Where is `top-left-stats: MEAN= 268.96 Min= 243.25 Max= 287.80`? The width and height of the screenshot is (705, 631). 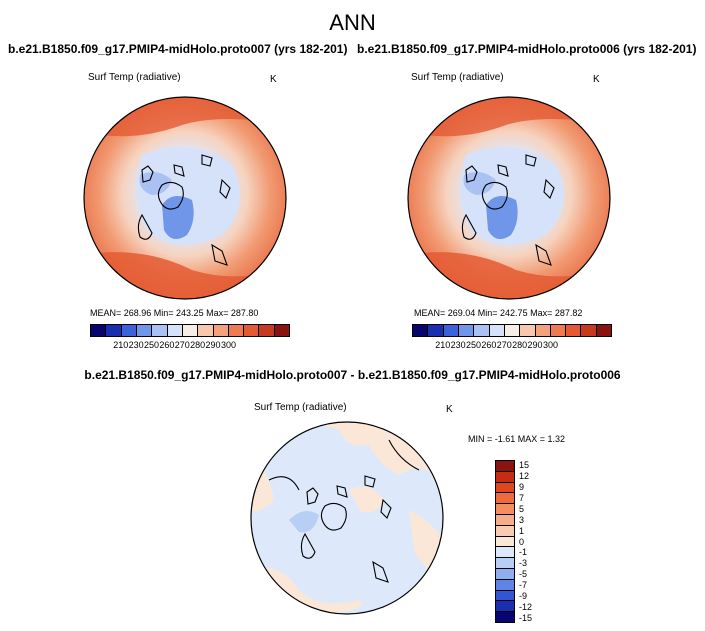 top-left-stats: MEAN= 268.96 Min= 243.25 Max= 287.80 is located at coordinates (174, 313).